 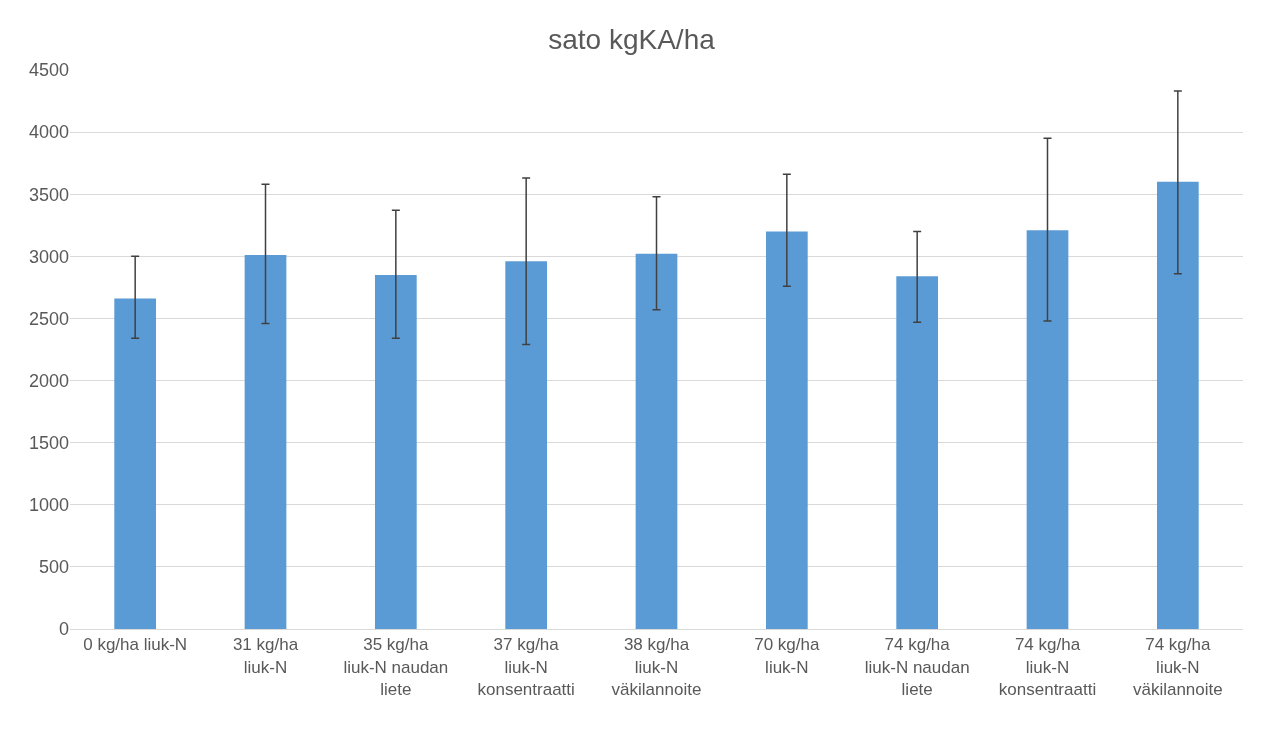 I want to click on y-tick-label: 4500, so click(x=48, y=70).